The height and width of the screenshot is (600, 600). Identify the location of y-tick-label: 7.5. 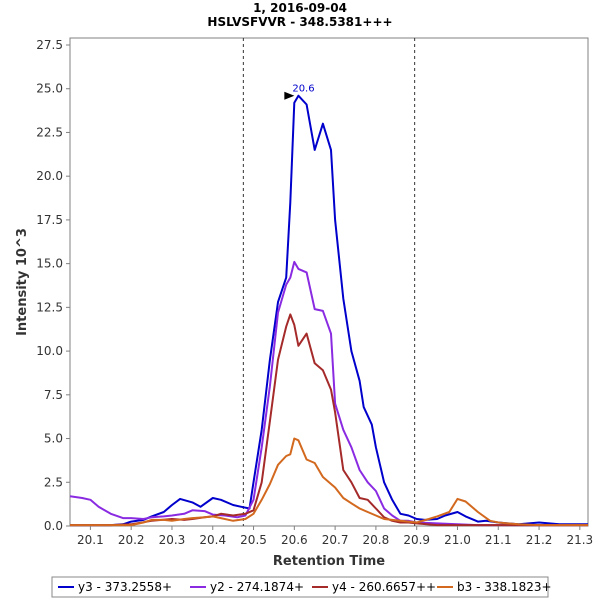
(53, 395).